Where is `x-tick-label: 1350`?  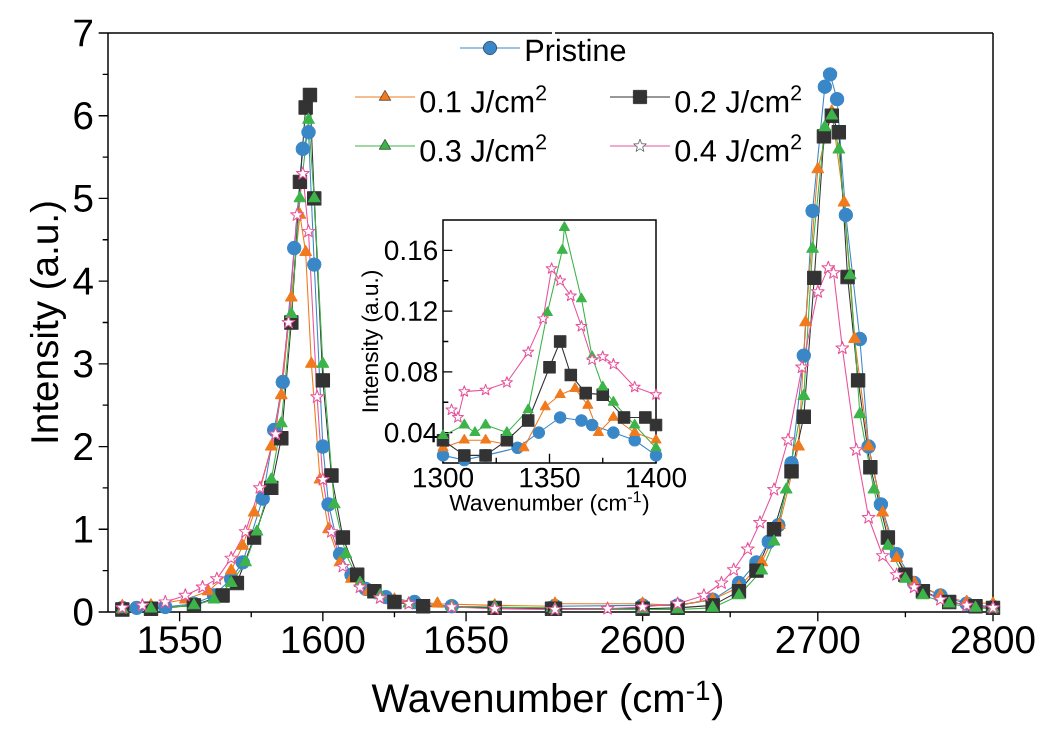 x-tick-label: 1350 is located at coordinates (550, 477).